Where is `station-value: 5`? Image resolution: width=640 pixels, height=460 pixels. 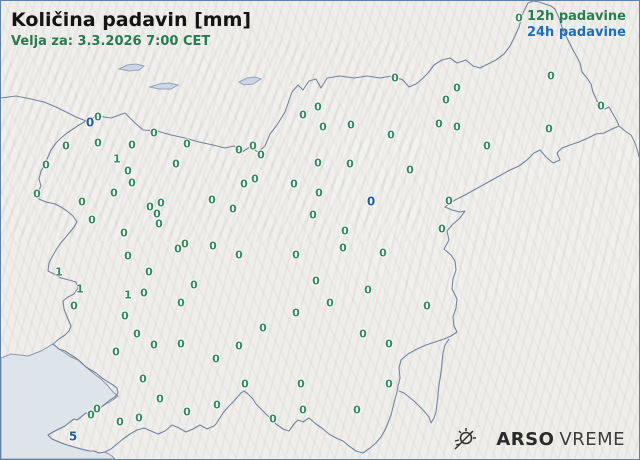 station-value: 5 is located at coordinates (73, 436).